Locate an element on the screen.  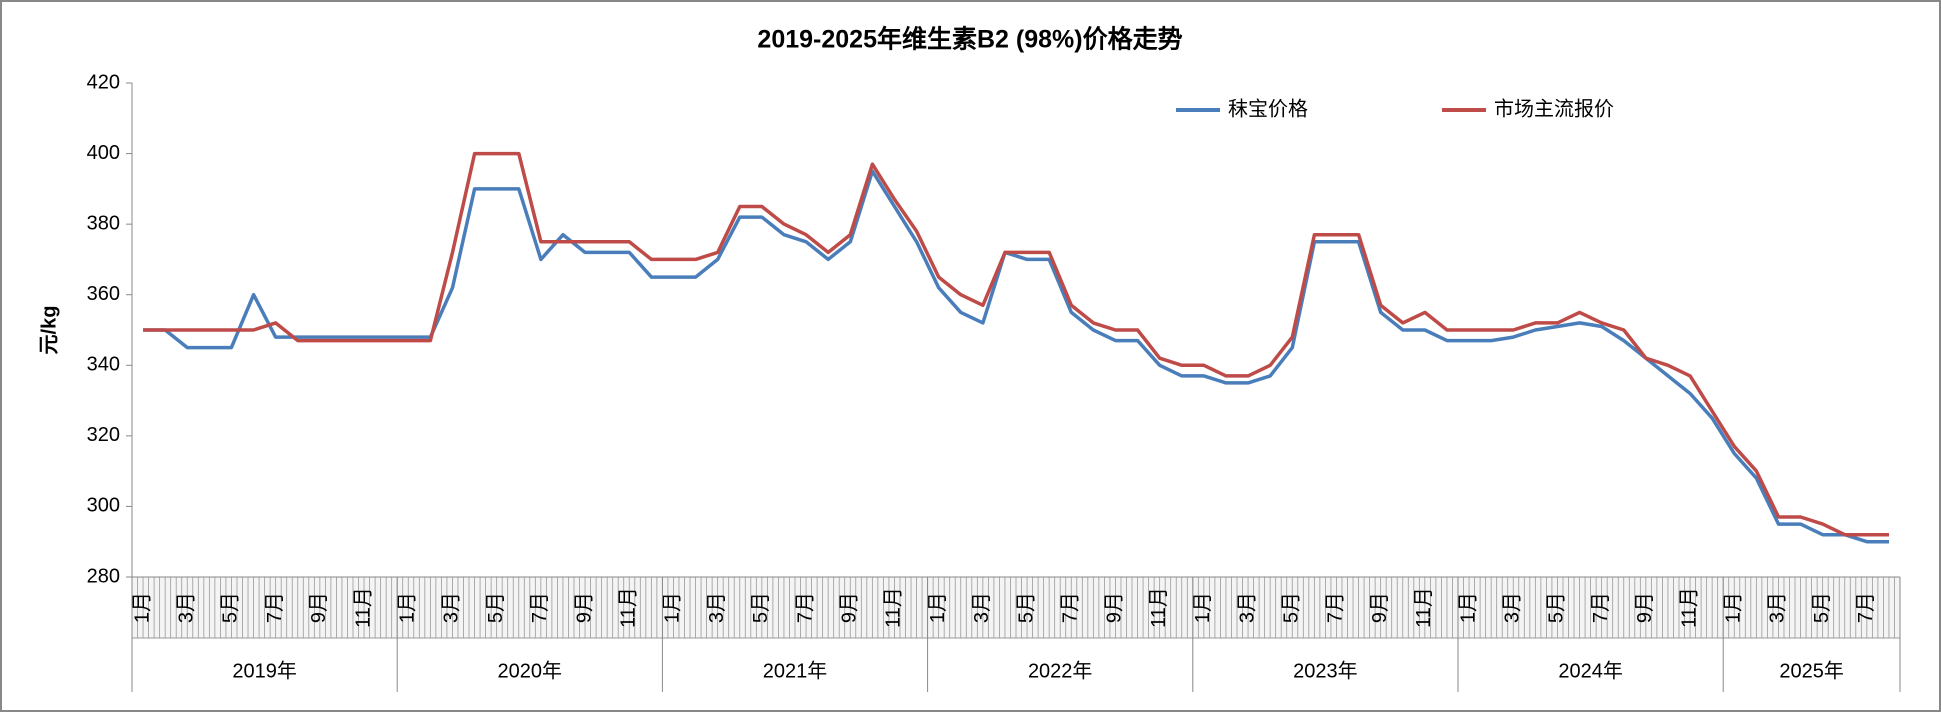
group-label: 2023年 is located at coordinates (1325, 670).